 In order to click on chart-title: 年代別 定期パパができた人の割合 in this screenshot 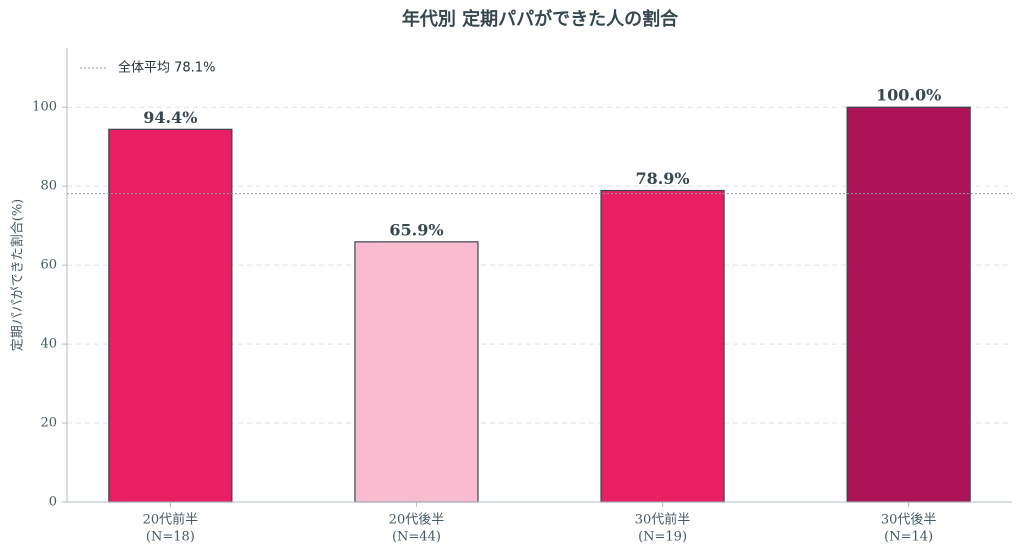, I will do `click(540, 19)`.